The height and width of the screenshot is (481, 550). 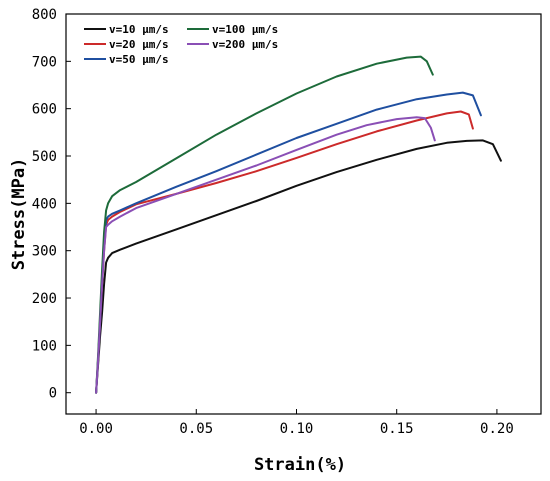 I want to click on x-tick-label: 0.15, so click(x=397, y=429).